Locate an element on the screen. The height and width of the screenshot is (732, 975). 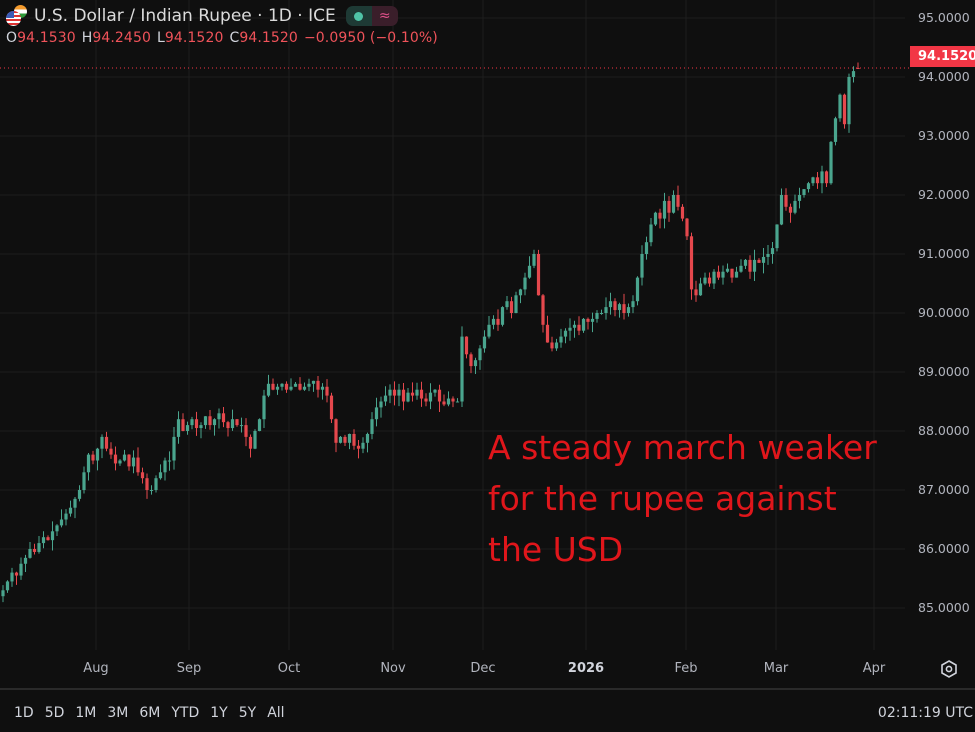
range-button-5y: 5Y is located at coordinates (247, 713).